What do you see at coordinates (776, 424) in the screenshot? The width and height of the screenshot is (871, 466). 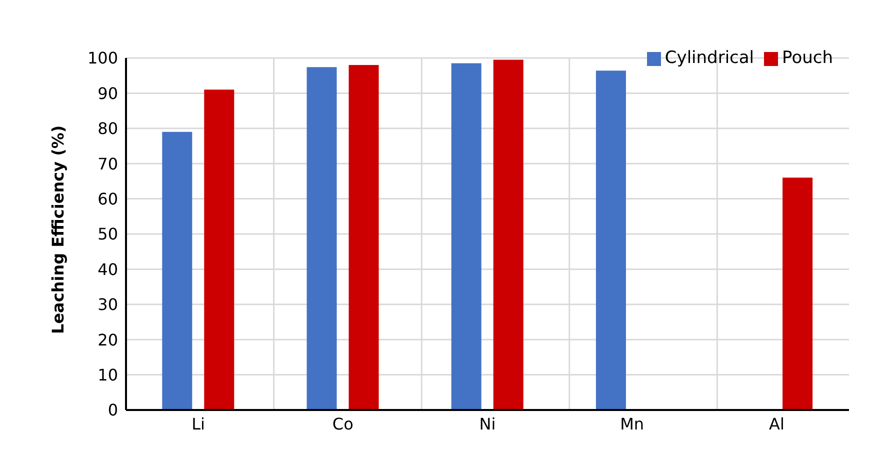 I see `x-tick-label: Al` at bounding box center [776, 424].